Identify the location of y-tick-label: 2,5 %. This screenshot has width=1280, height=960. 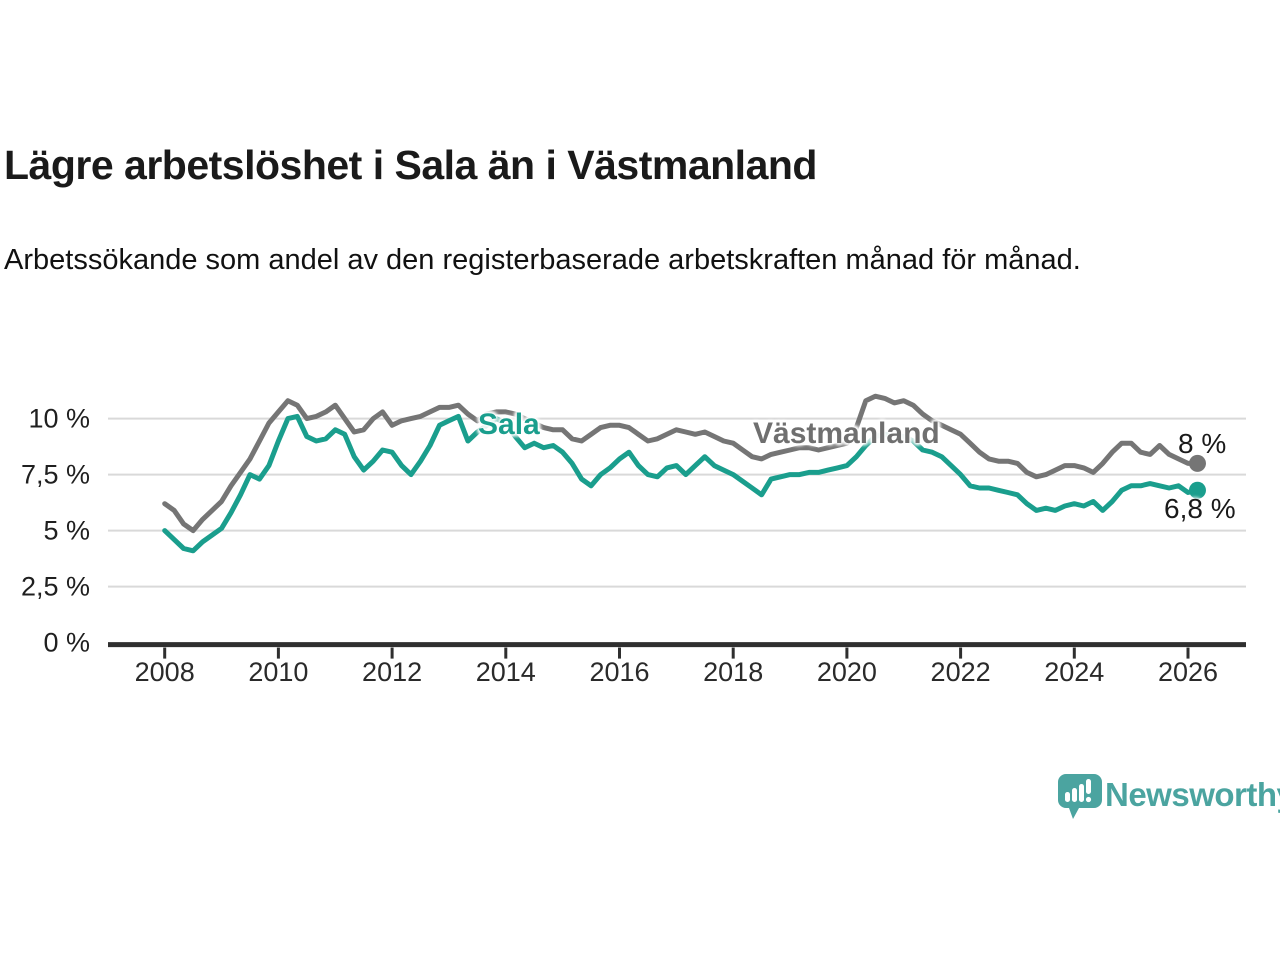
(55, 586).